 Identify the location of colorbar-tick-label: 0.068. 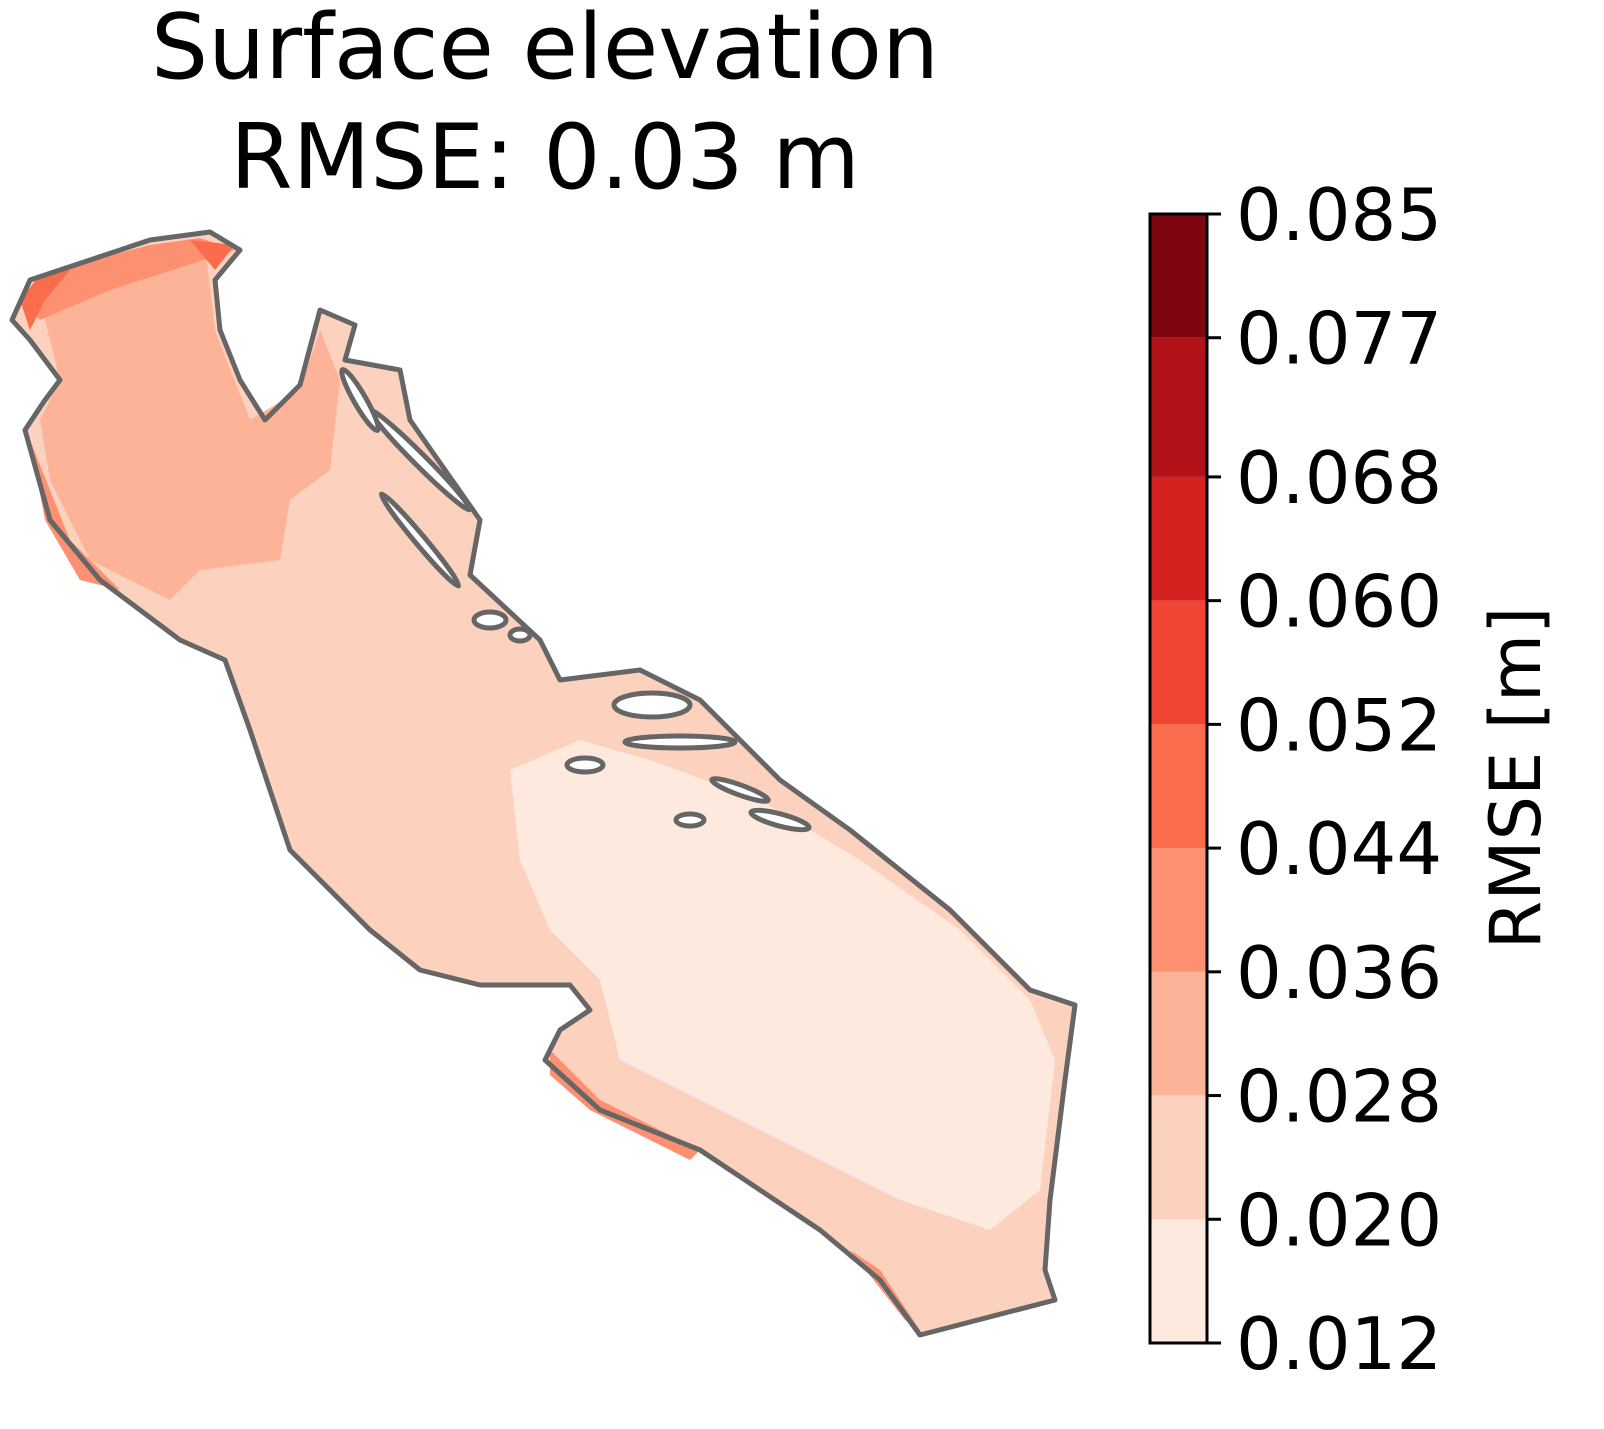
(1339, 478).